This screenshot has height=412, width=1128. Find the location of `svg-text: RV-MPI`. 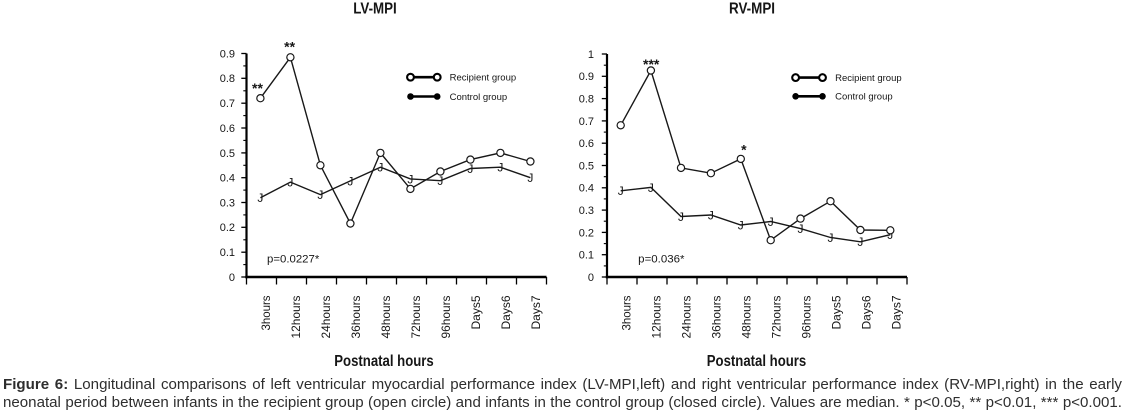

svg-text: RV-MPI is located at coordinates (752, 9).